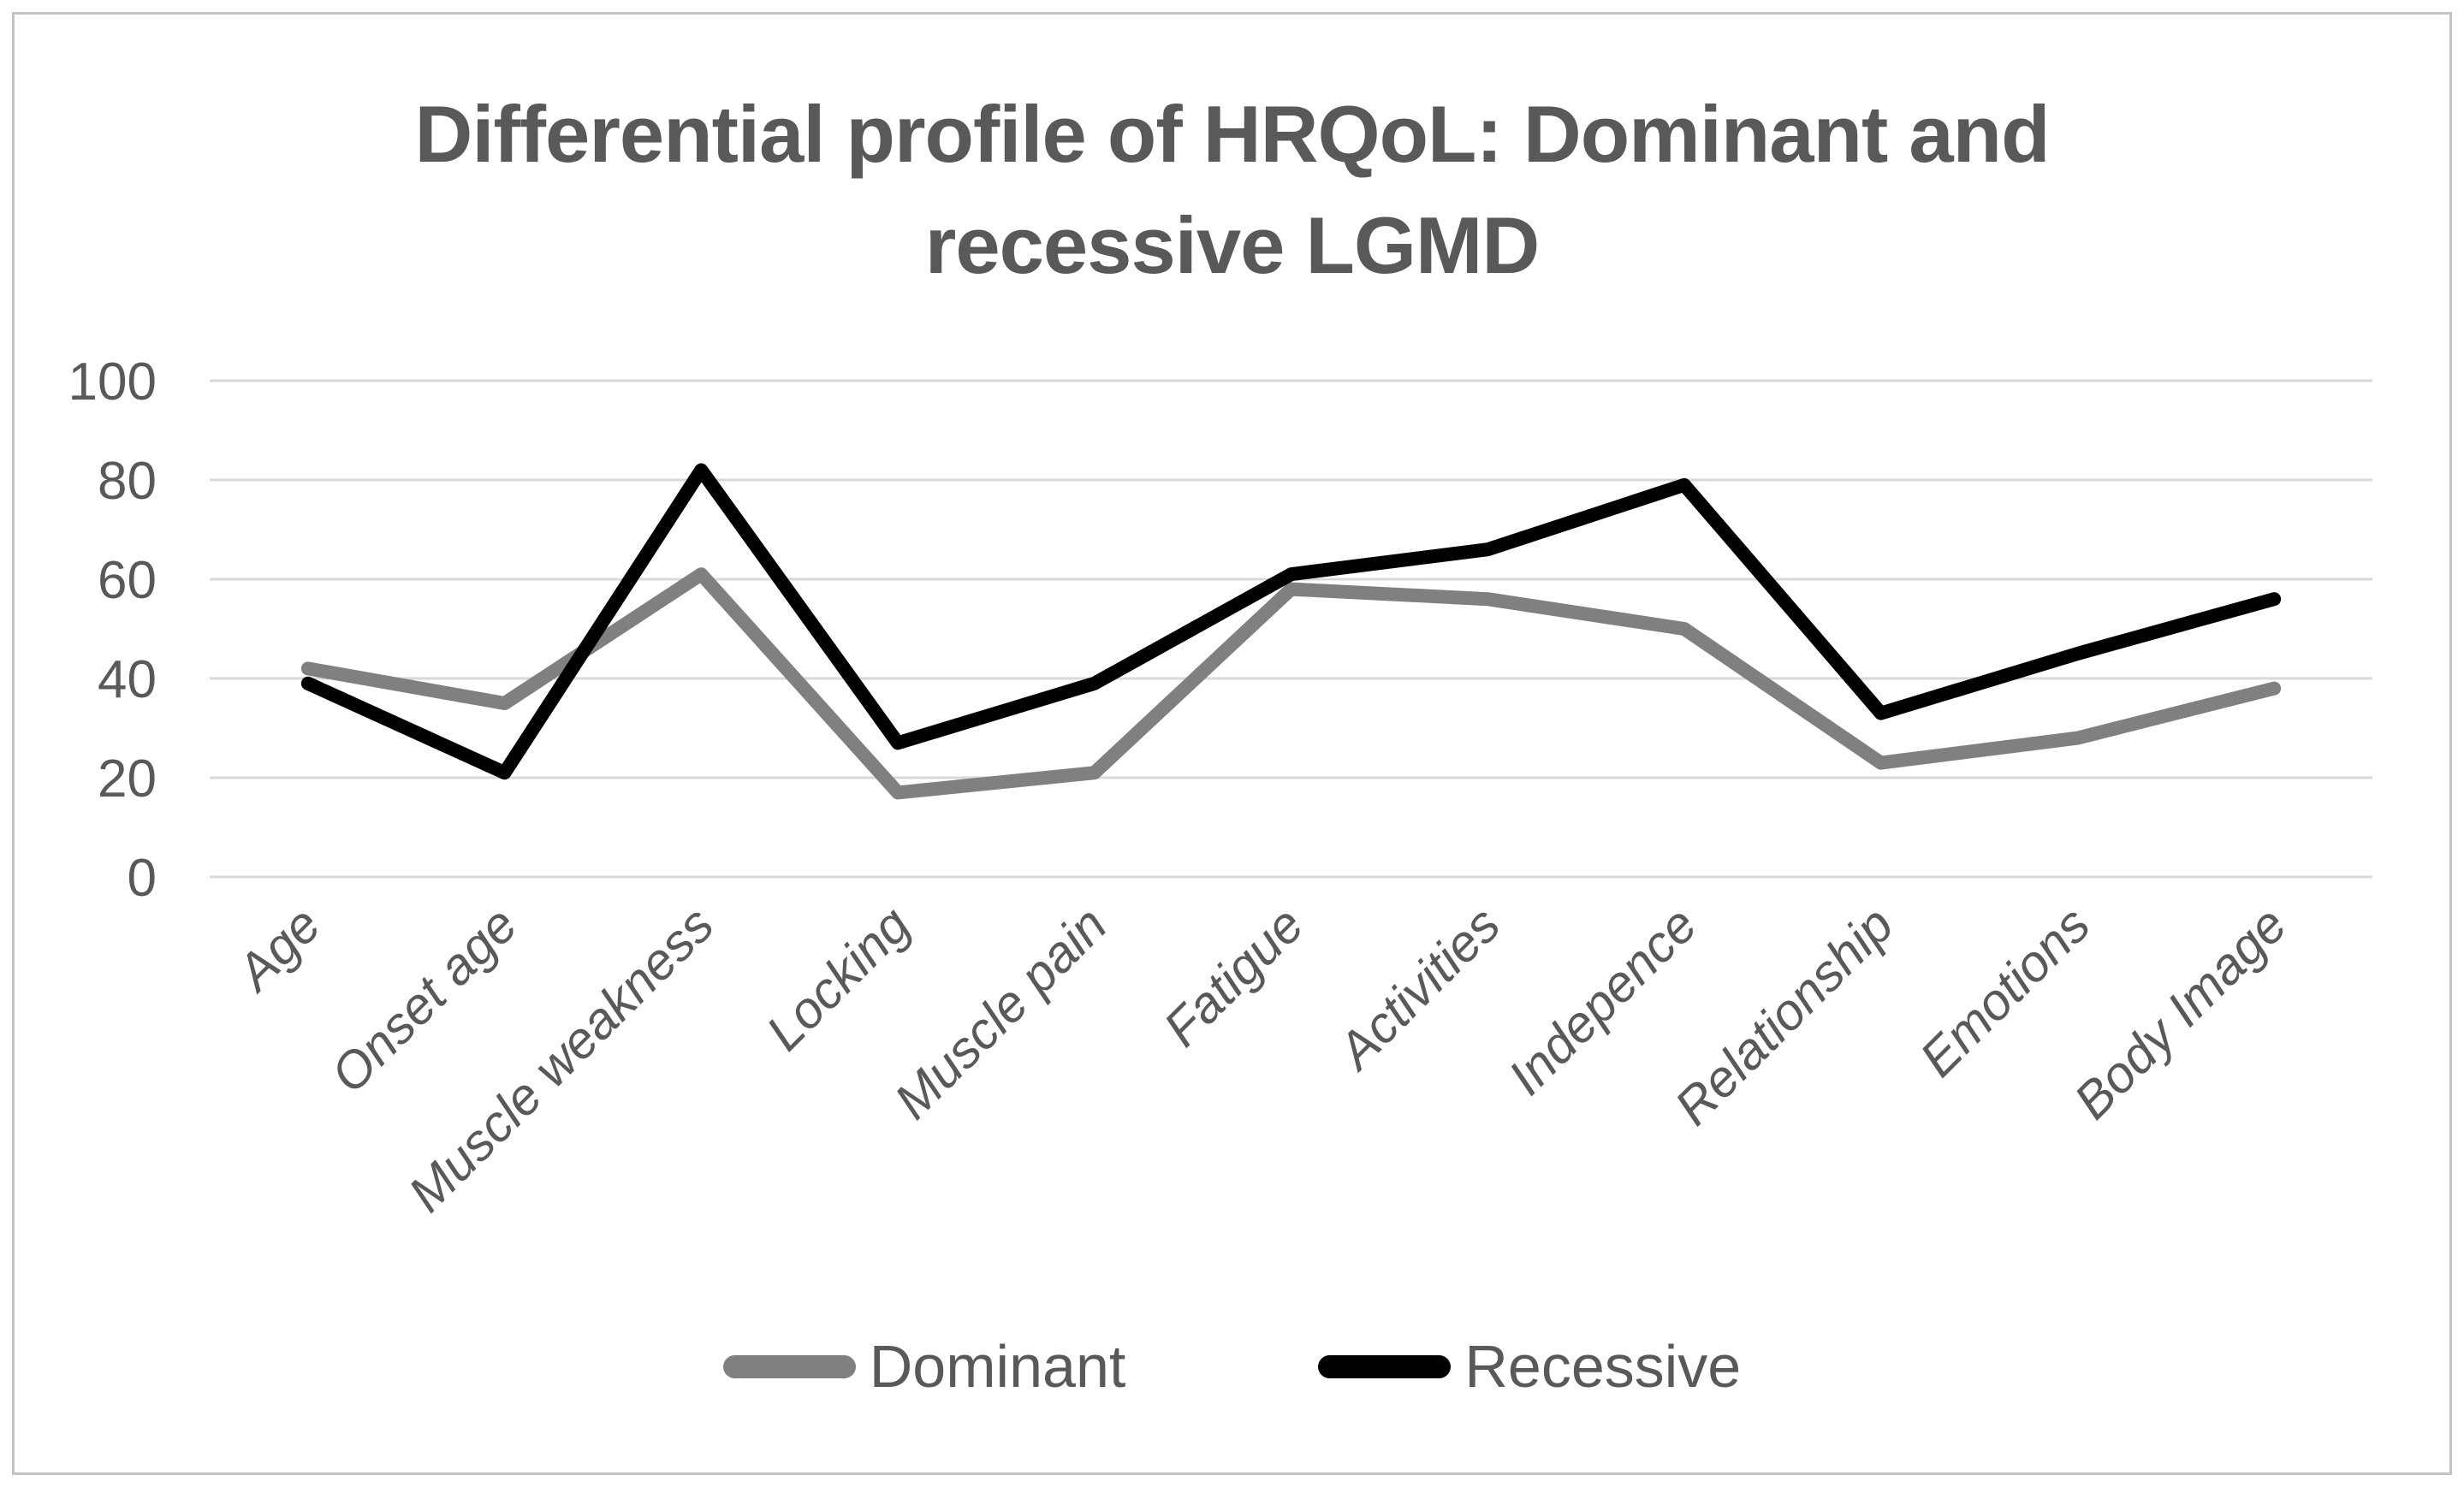  I want to click on y-tick-label-100: 100, so click(112, 382).